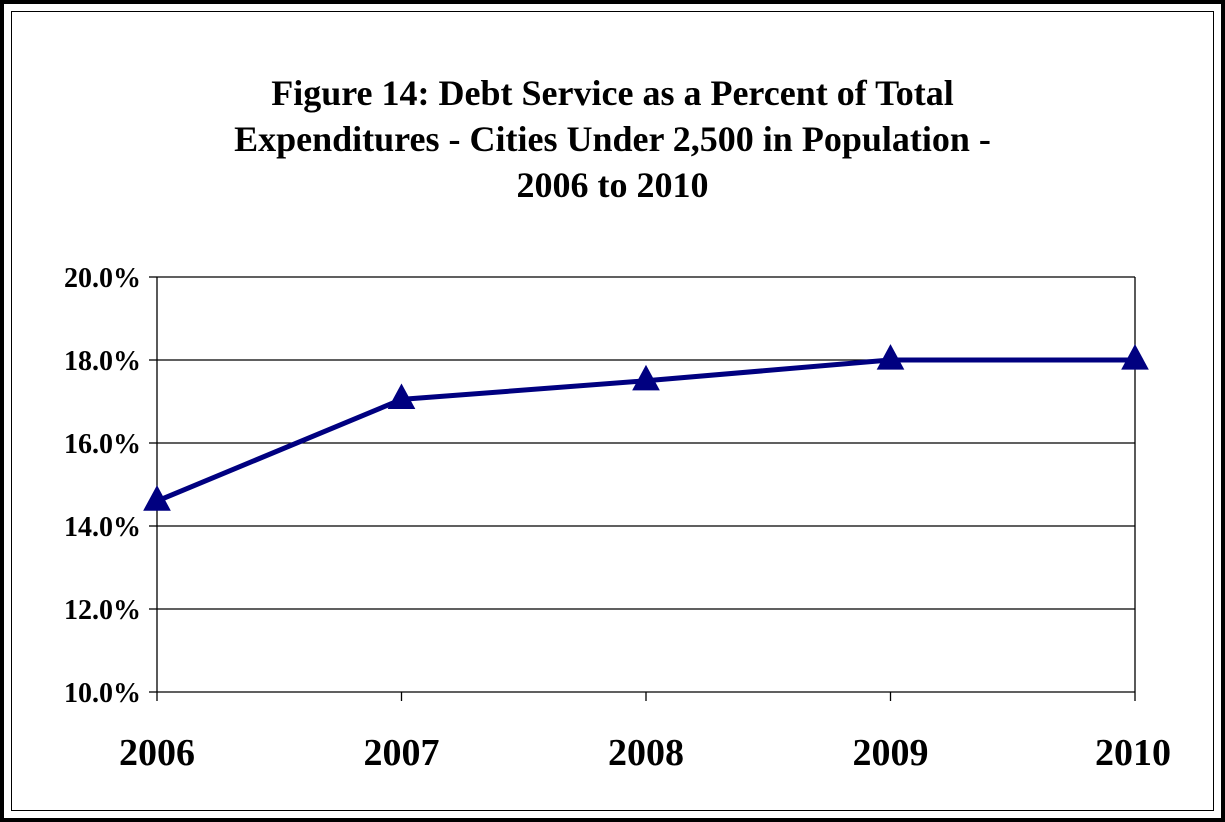  What do you see at coordinates (102, 278) in the screenshot?
I see `y-tick-label: 20.0%` at bounding box center [102, 278].